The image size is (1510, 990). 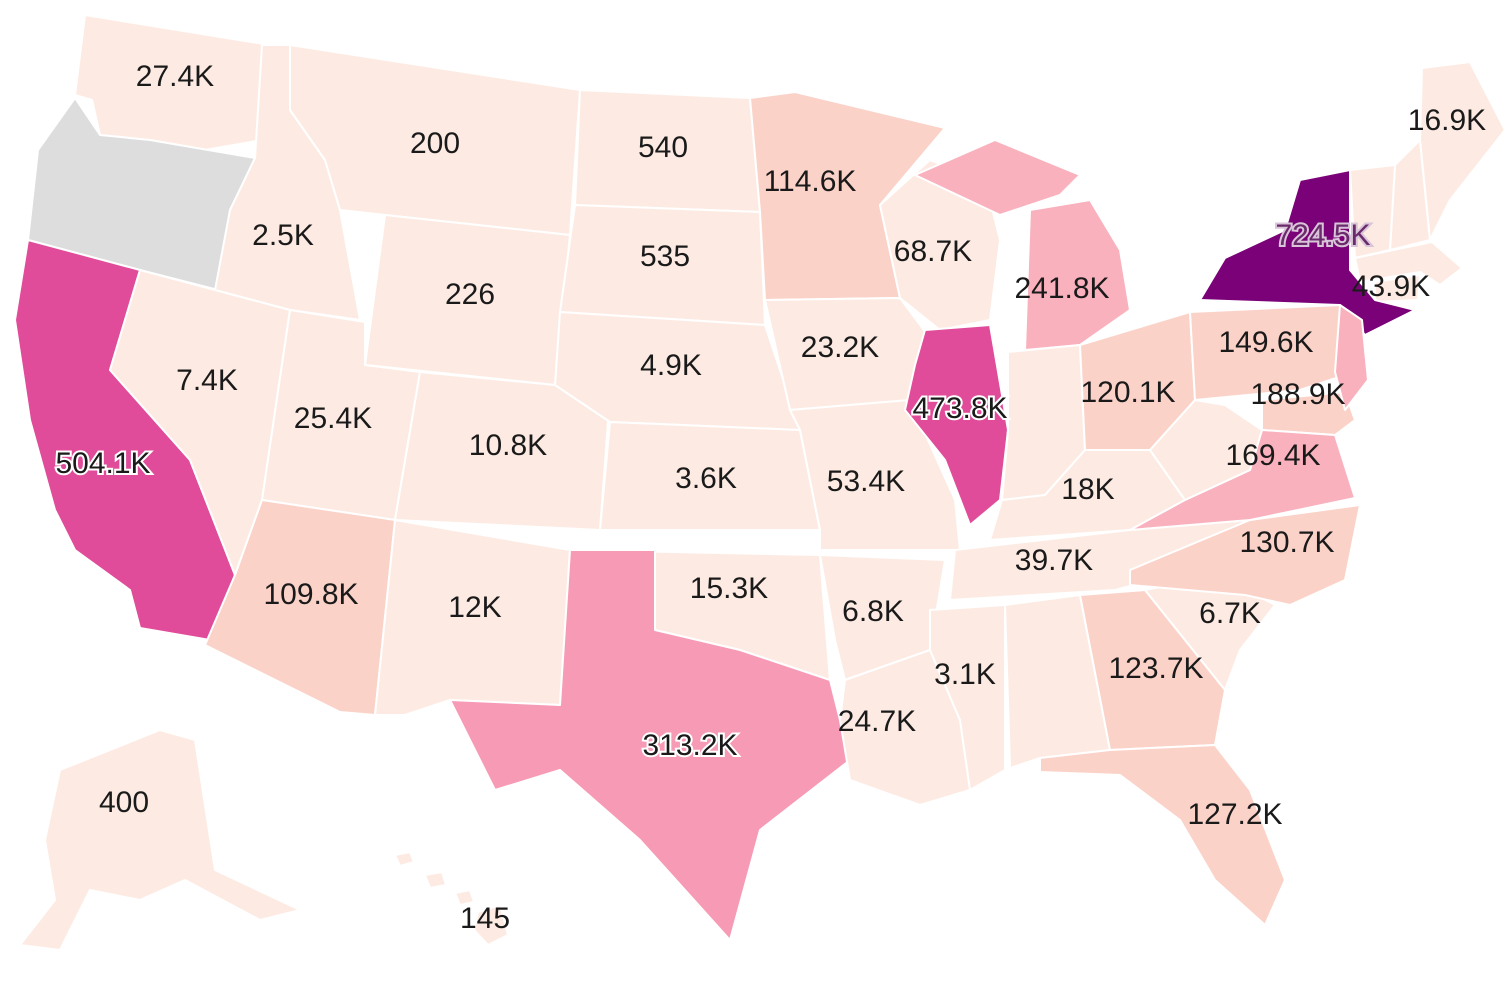 What do you see at coordinates (706, 478) in the screenshot?
I see `value-label-ks: 3.6K` at bounding box center [706, 478].